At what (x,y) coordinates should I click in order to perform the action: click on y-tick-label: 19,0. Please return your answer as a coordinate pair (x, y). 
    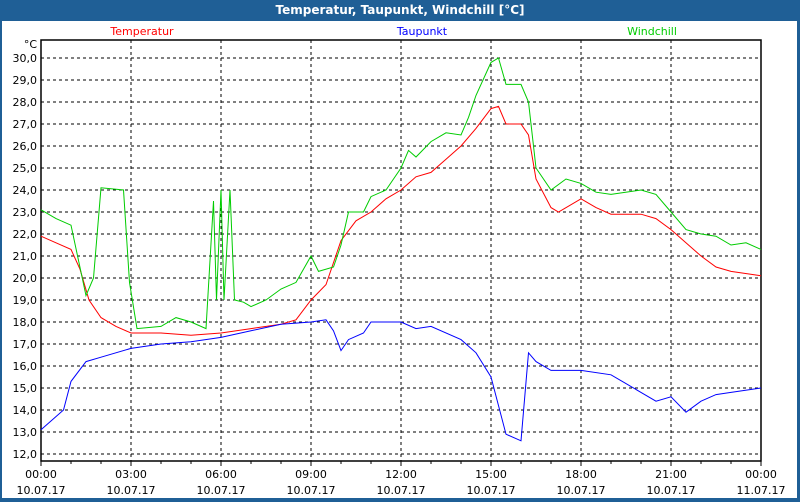
    Looking at the image, I should click on (25, 300).